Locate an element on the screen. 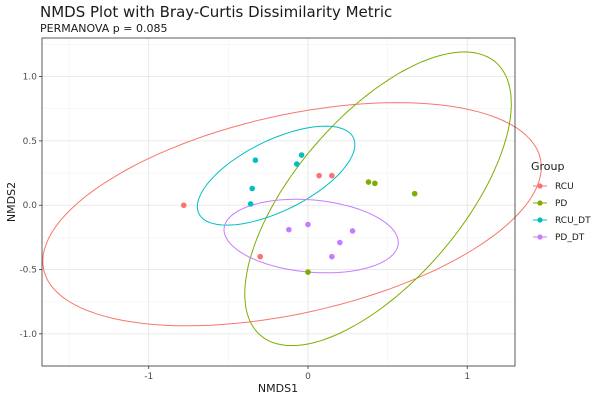 This screenshot has width=600, height=400. ellipse-rcu_dt is located at coordinates (276, 175).